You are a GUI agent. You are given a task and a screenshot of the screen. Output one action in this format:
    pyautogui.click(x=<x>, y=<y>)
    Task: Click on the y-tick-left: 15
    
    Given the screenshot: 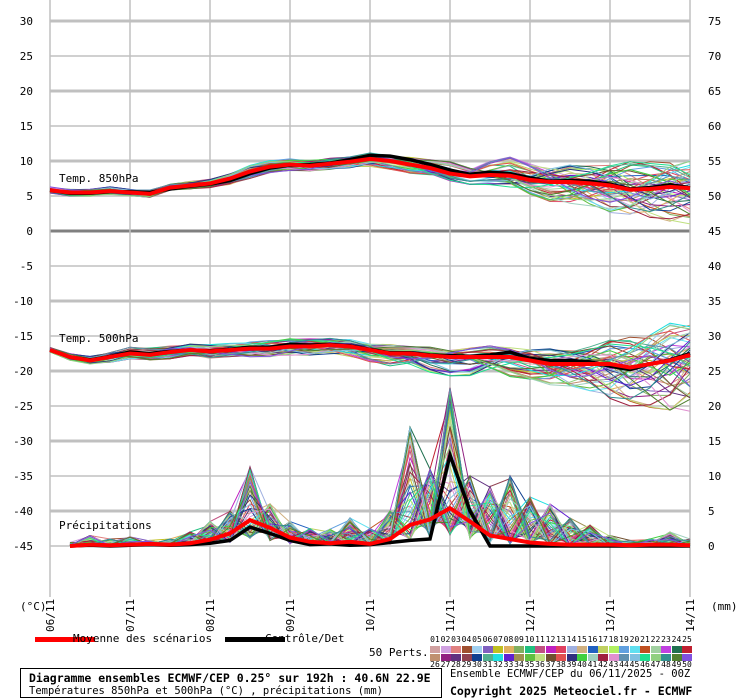 What is the action you would take?
    pyautogui.click(x=26, y=126)
    